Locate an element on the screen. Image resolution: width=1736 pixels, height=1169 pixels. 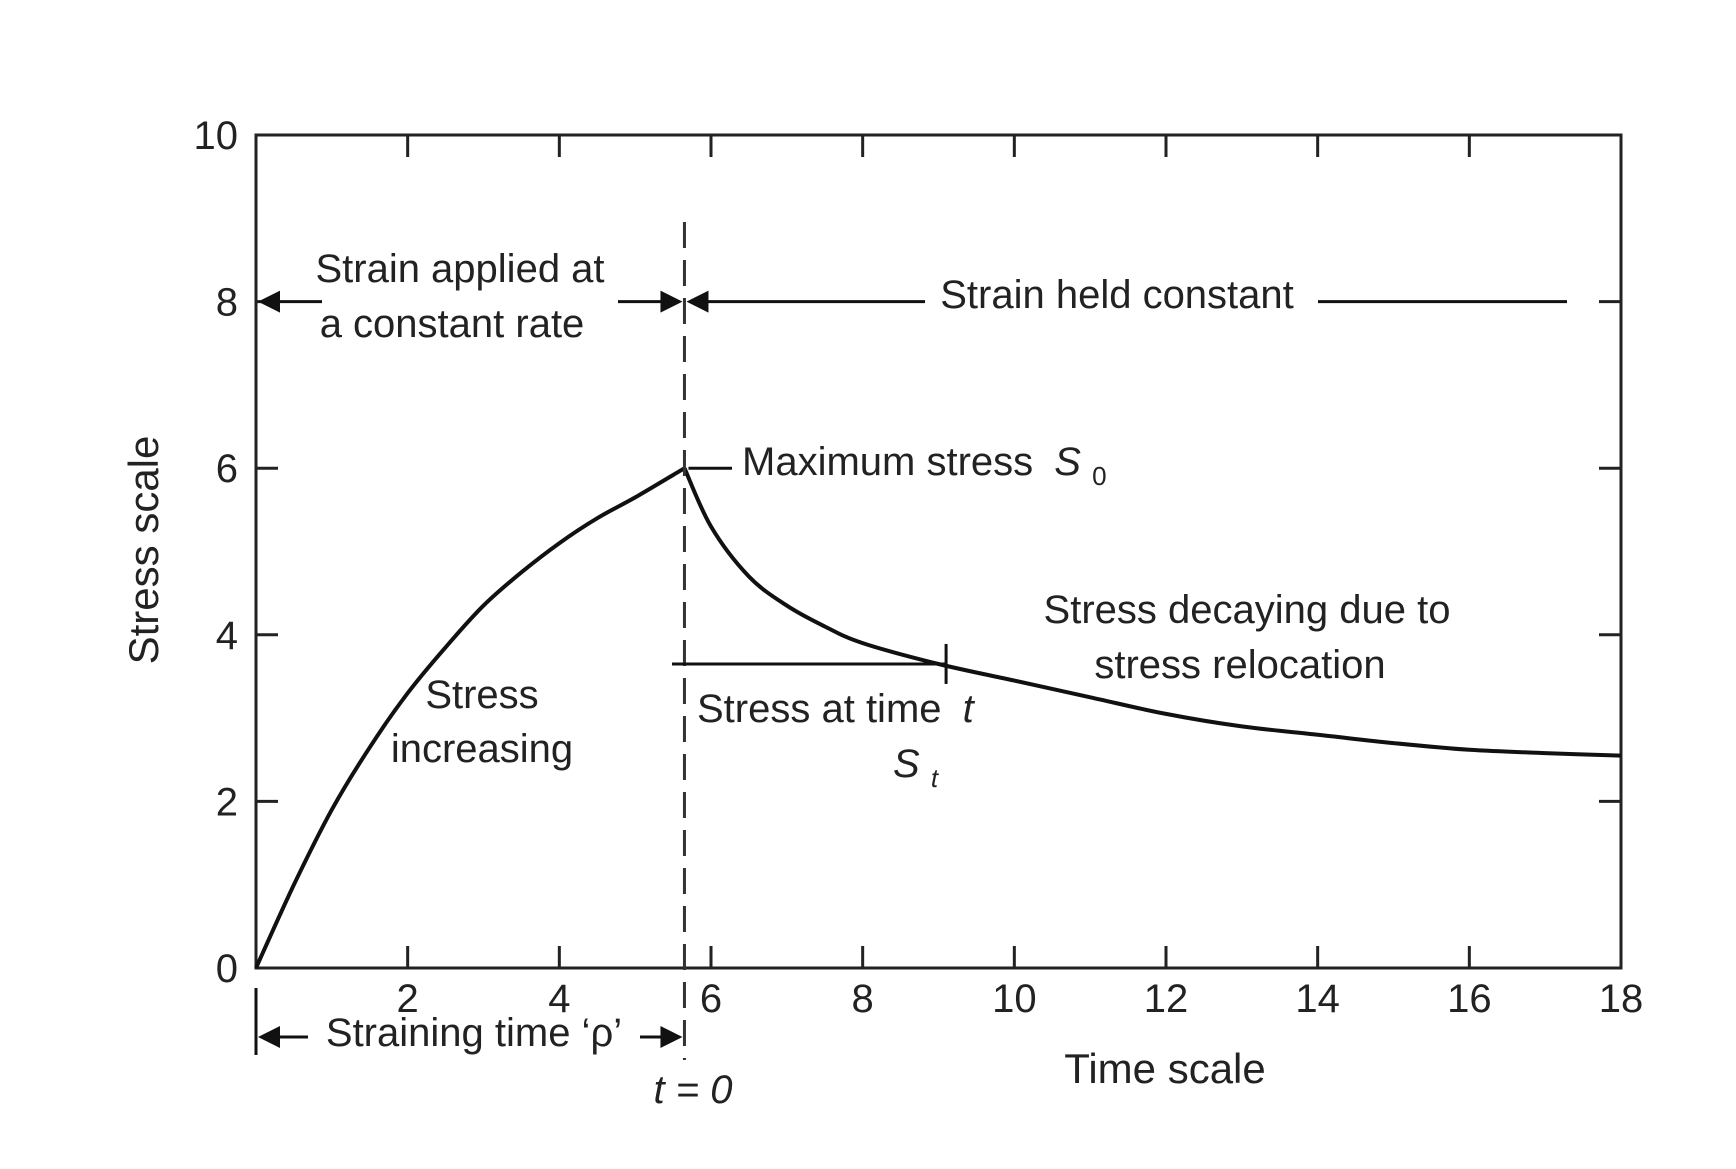
x-axis-title: Time scale is located at coordinates (1165, 1068).